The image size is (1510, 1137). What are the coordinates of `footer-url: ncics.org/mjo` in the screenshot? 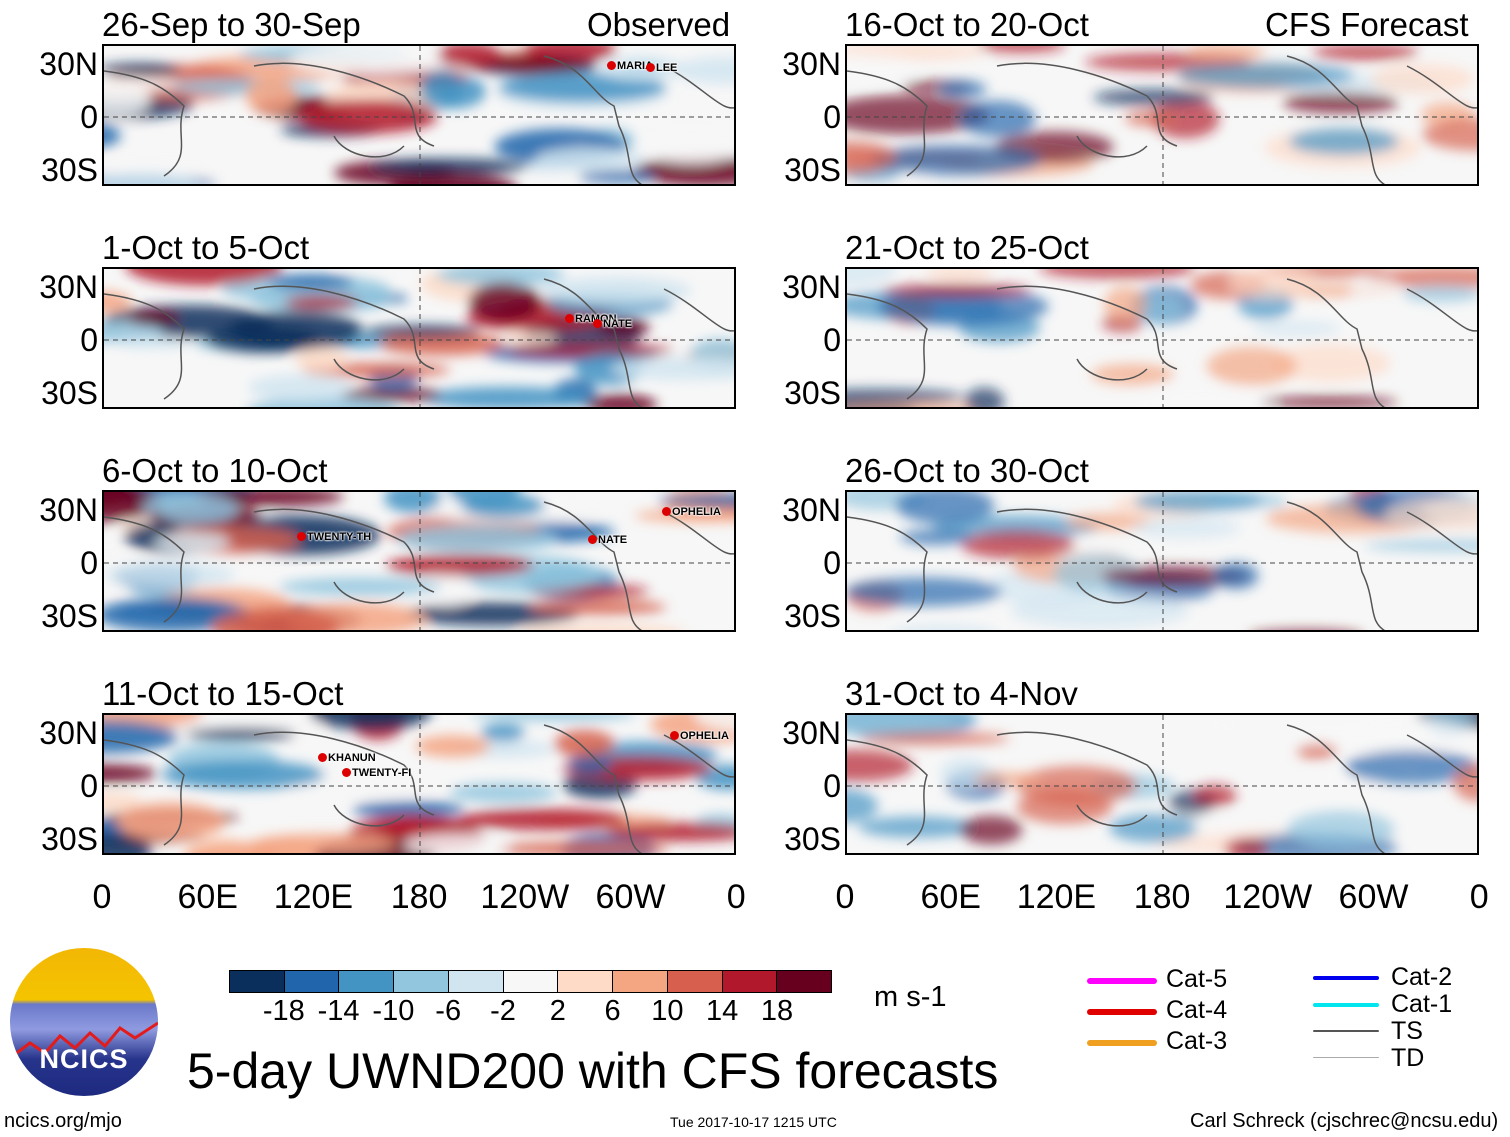 It's located at (63, 1121).